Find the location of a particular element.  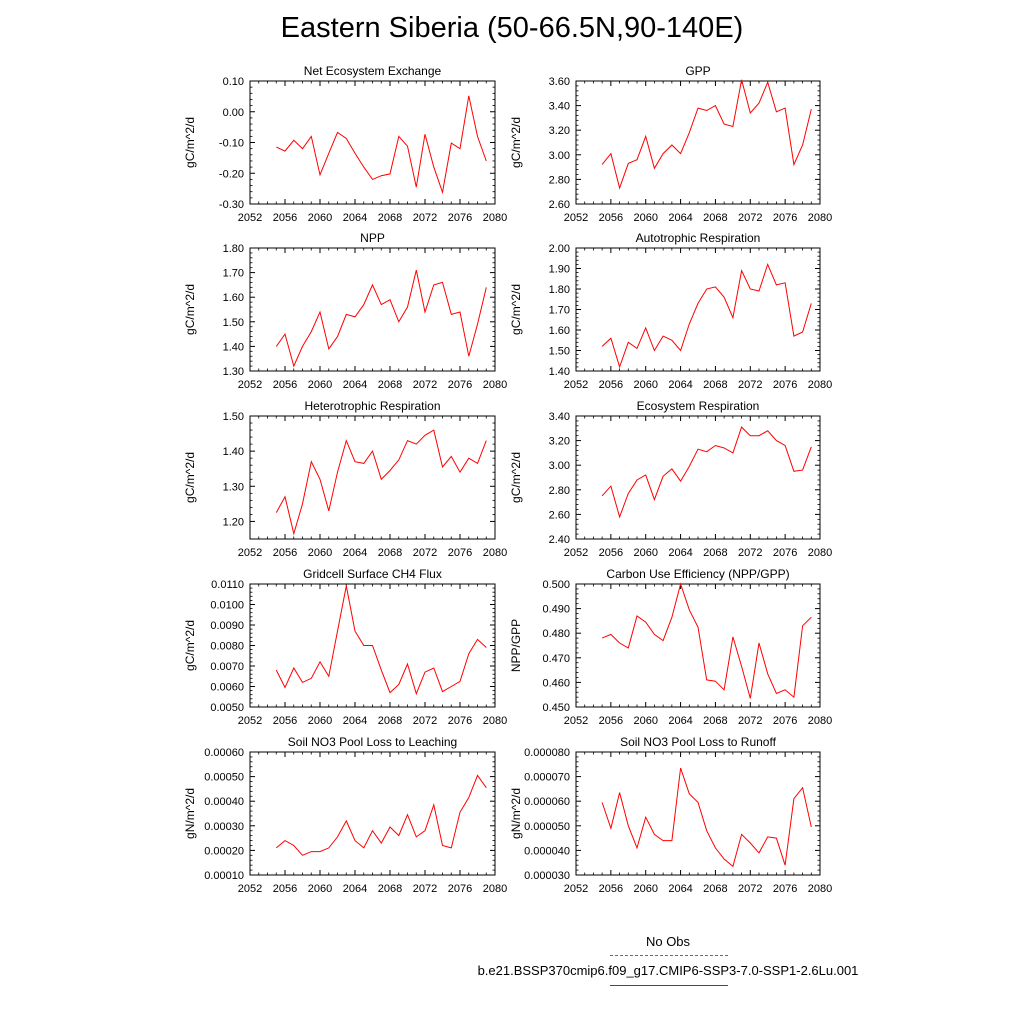

y-tick-label: 0.470 is located at coordinates (556, 659).